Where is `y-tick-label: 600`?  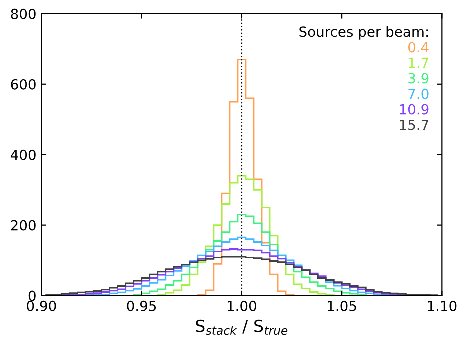
y-tick-label: 600 is located at coordinates (23, 84).